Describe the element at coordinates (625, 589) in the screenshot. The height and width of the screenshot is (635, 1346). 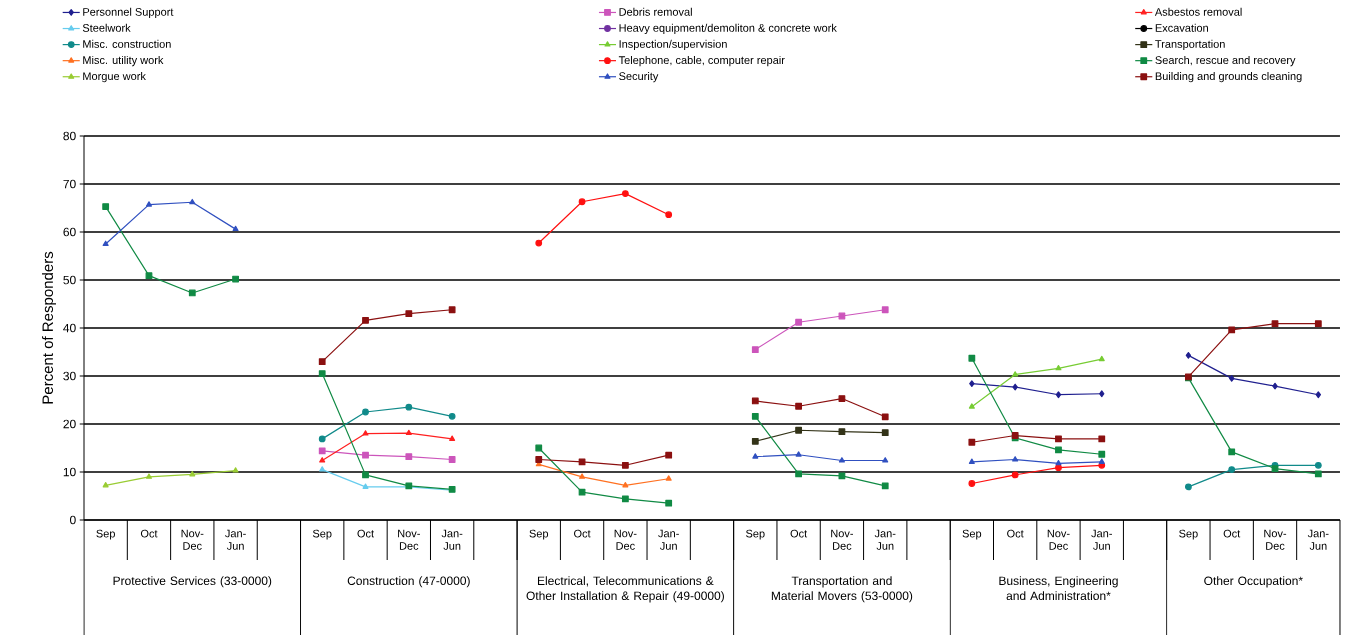
I see `text: Electrical, Telecommunications & Other Installation & Repair (49-0000)` at that location.